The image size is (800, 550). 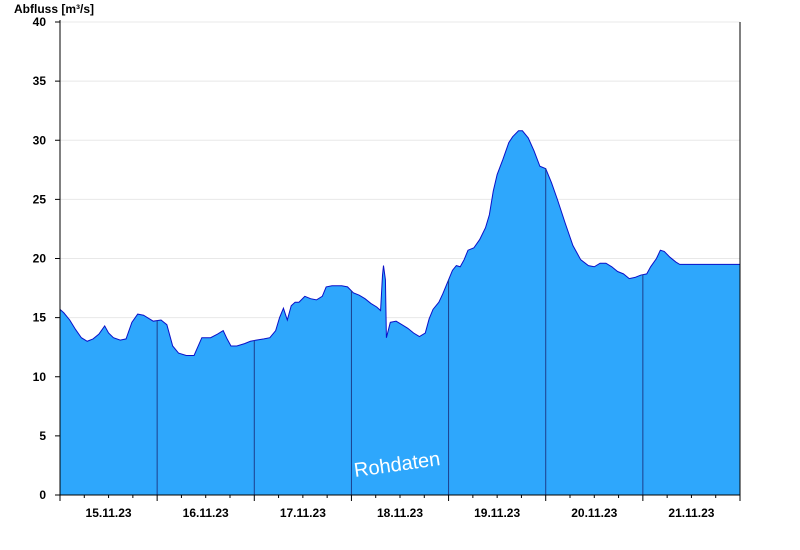 I want to click on y-tick-label: 15, so click(x=40, y=318).